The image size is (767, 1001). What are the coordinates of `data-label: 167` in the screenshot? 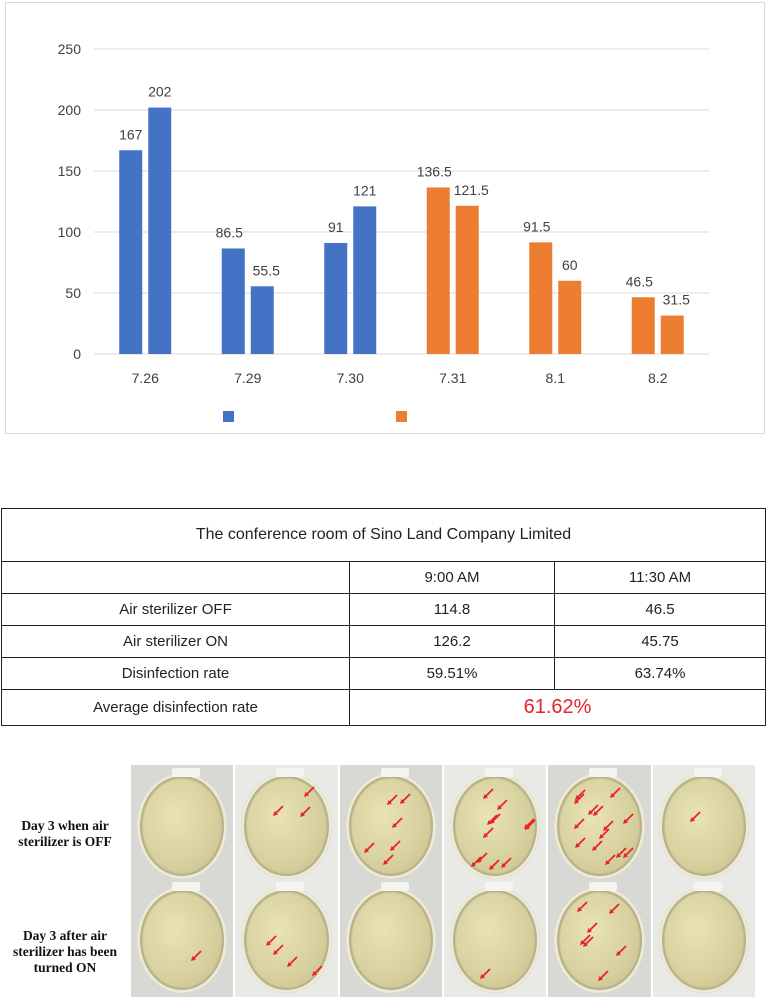 It's located at (131, 134).